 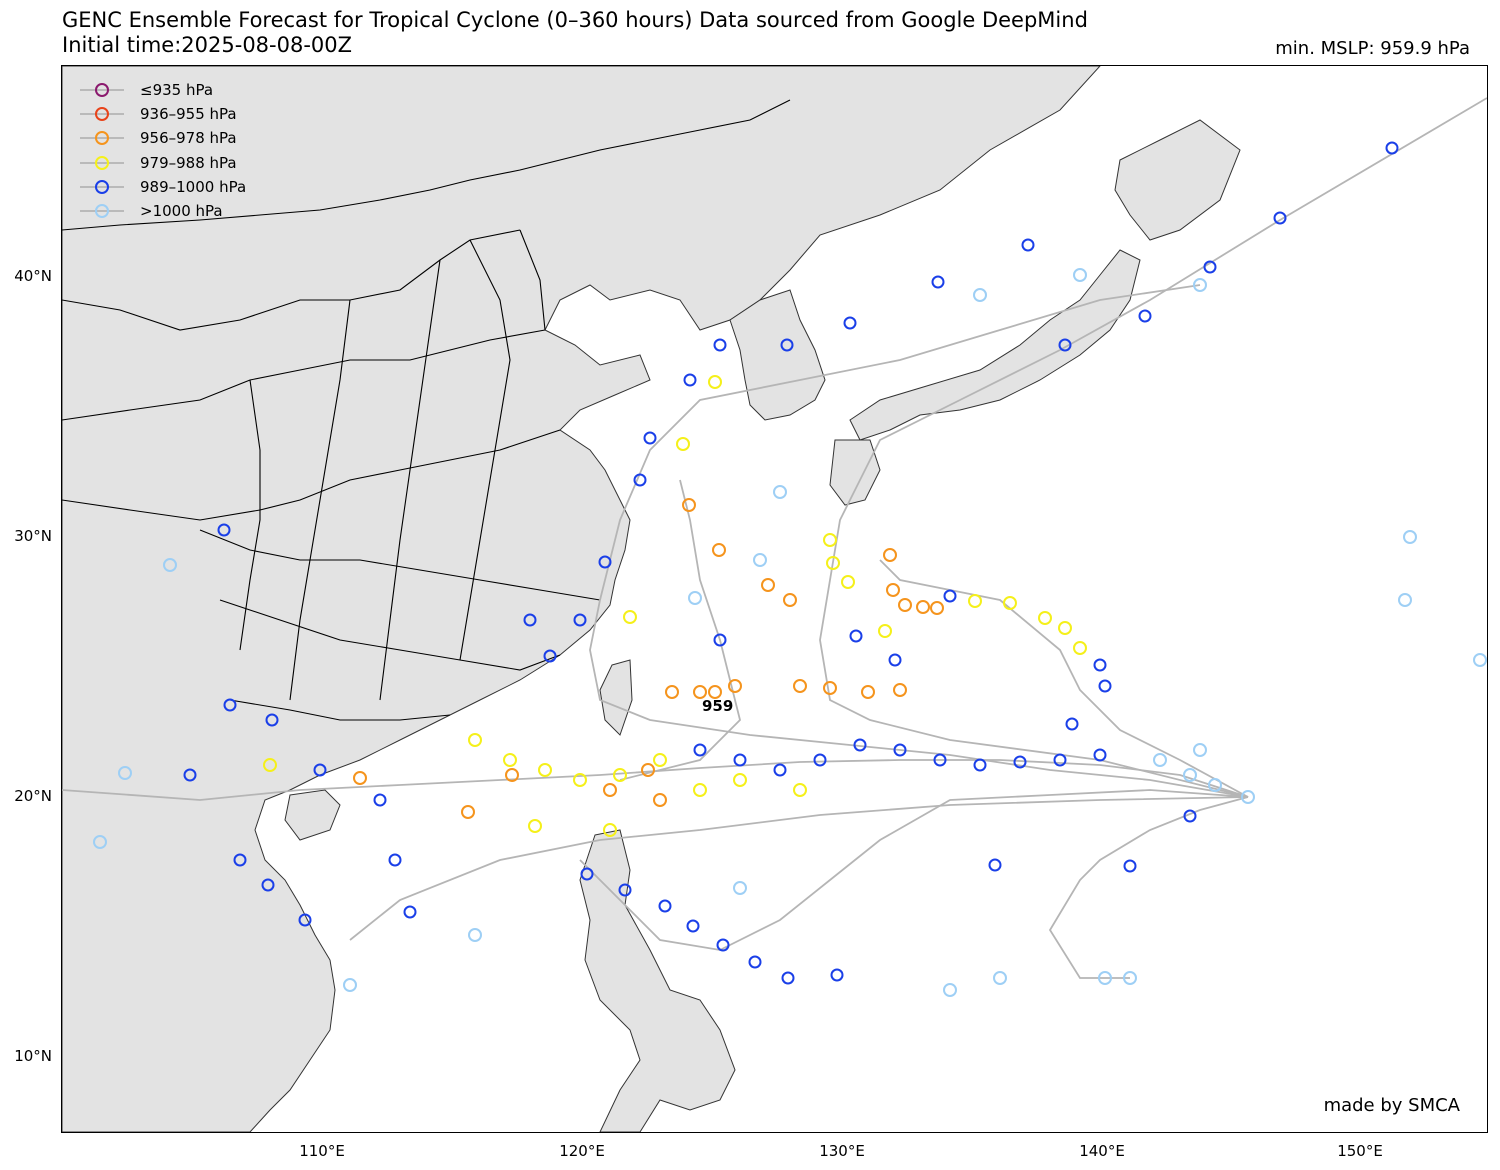 What do you see at coordinates (33, 276) in the screenshot?
I see `lat-tick-label: 40°N` at bounding box center [33, 276].